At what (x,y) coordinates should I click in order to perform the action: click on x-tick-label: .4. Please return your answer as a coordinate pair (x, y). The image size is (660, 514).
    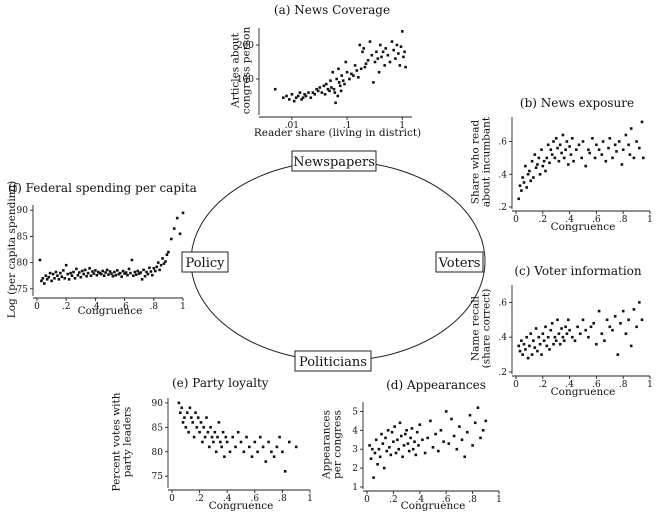
    Looking at the image, I should click on (420, 500).